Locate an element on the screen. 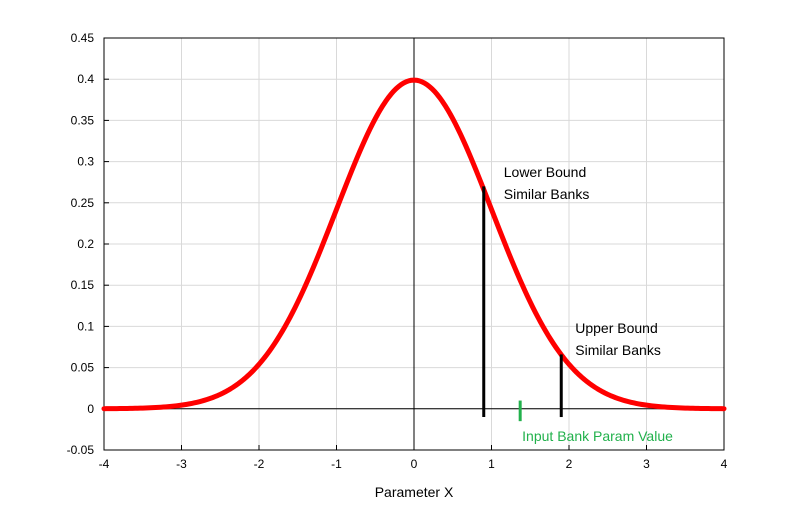 This screenshot has width=800, height=506. x-tick-label: -1 is located at coordinates (336, 464).